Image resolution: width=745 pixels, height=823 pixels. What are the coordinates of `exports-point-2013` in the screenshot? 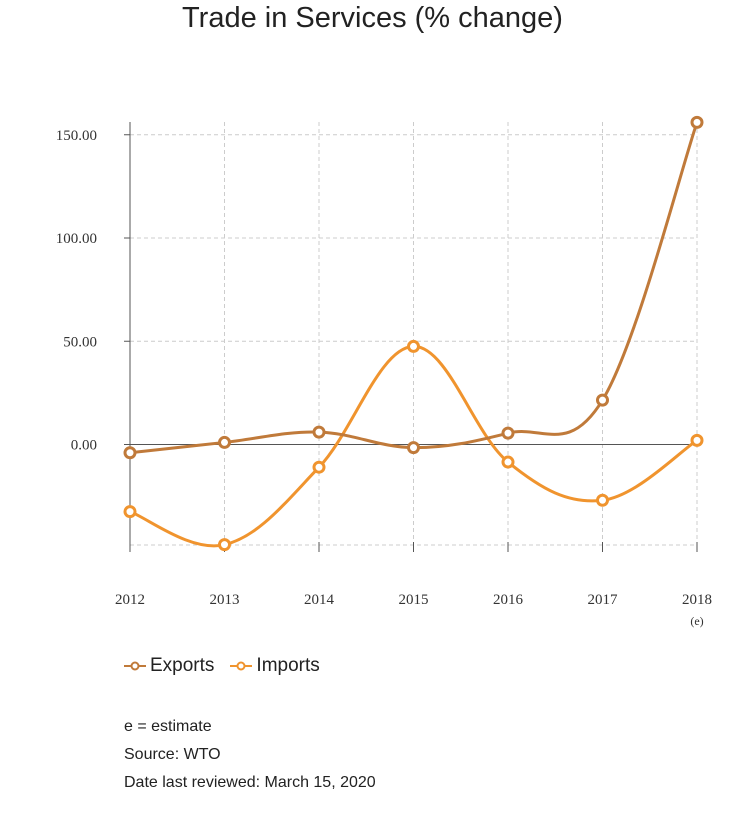 It's located at (224, 442).